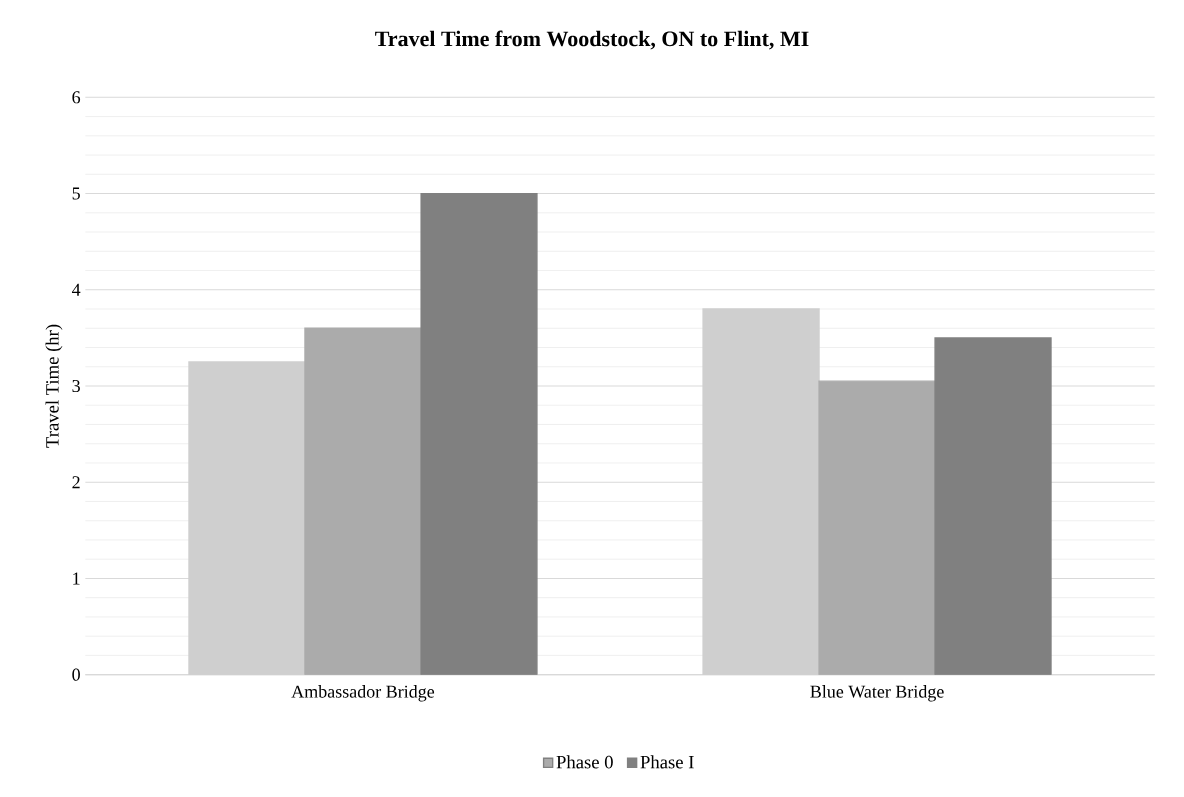  I want to click on x-tick-label: Blue Water Bridge, so click(877, 693).